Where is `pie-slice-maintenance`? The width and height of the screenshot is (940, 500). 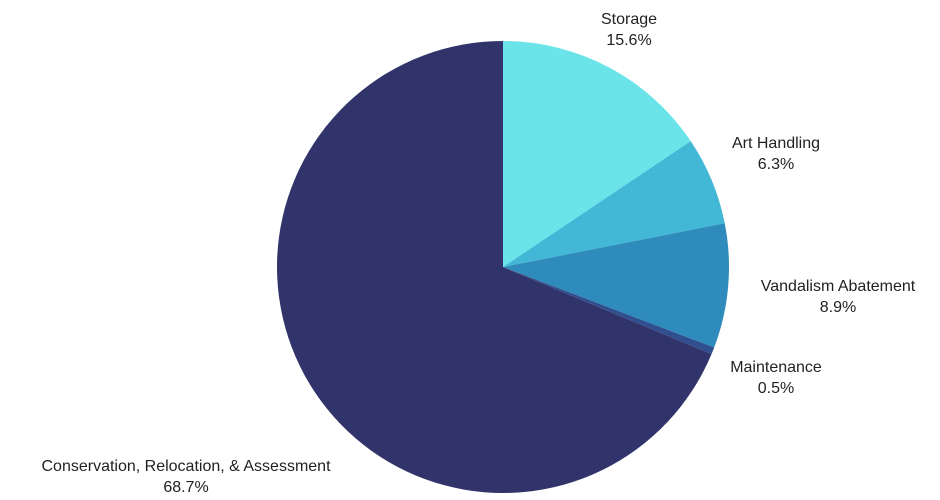
pie-slice-maintenance is located at coordinates (609, 311).